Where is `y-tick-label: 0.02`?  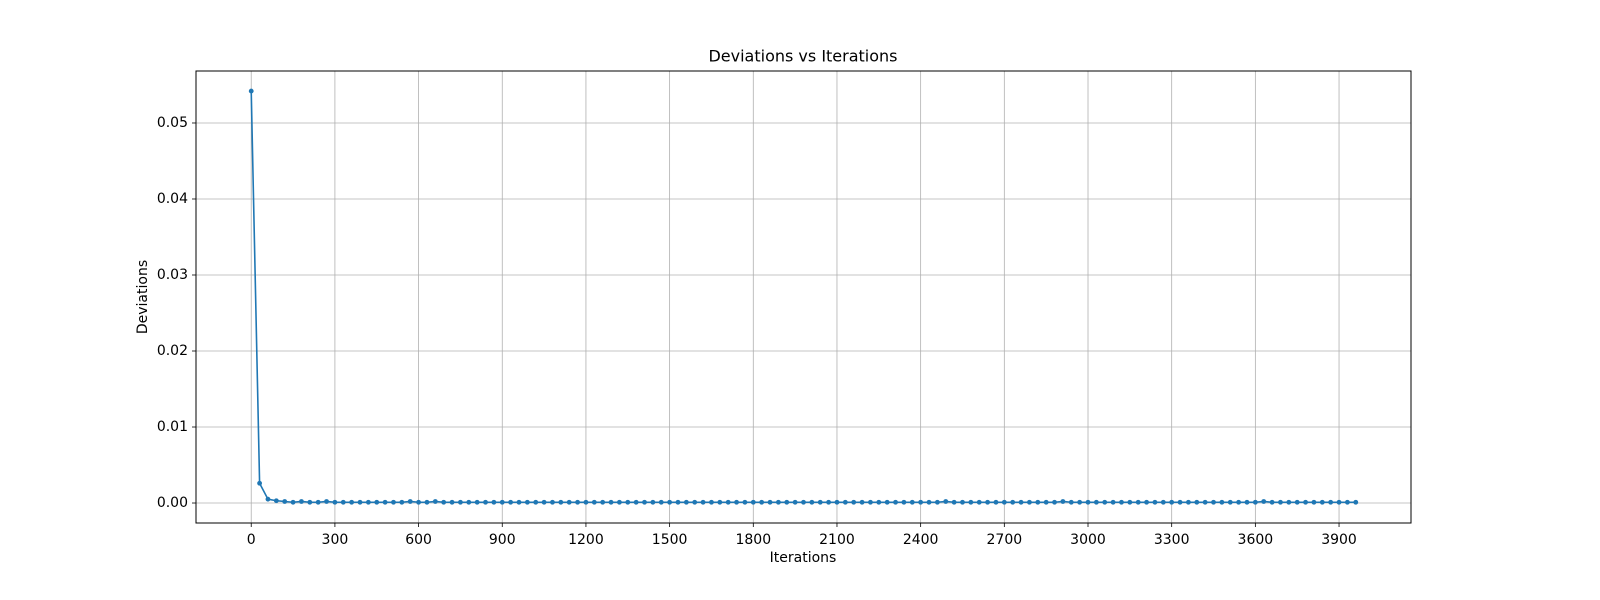
y-tick-label: 0.02 is located at coordinates (172, 351).